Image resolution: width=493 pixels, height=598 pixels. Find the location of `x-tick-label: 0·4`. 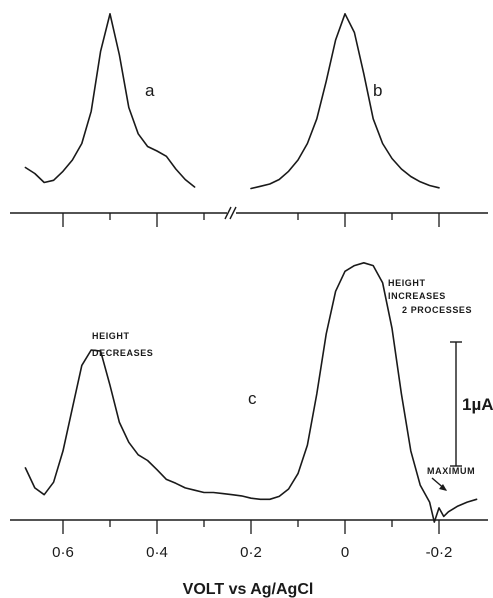

x-tick-label: 0·4 is located at coordinates (157, 552).